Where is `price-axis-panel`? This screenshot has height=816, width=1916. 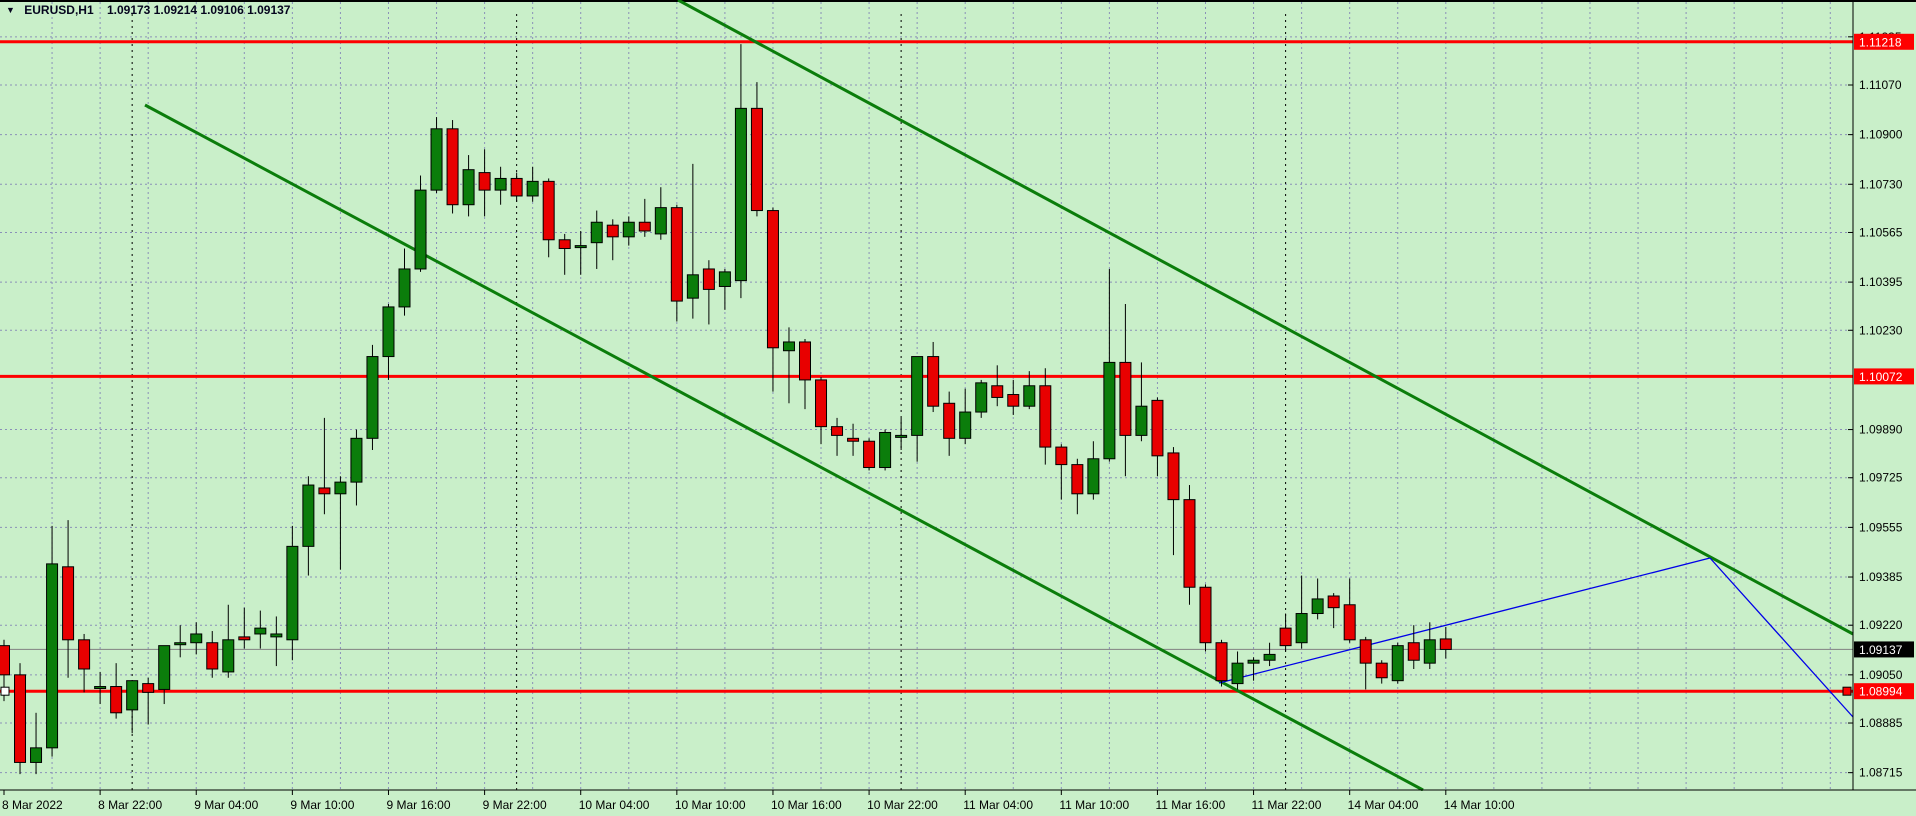
price-axis-panel is located at coordinates (1885, 409).